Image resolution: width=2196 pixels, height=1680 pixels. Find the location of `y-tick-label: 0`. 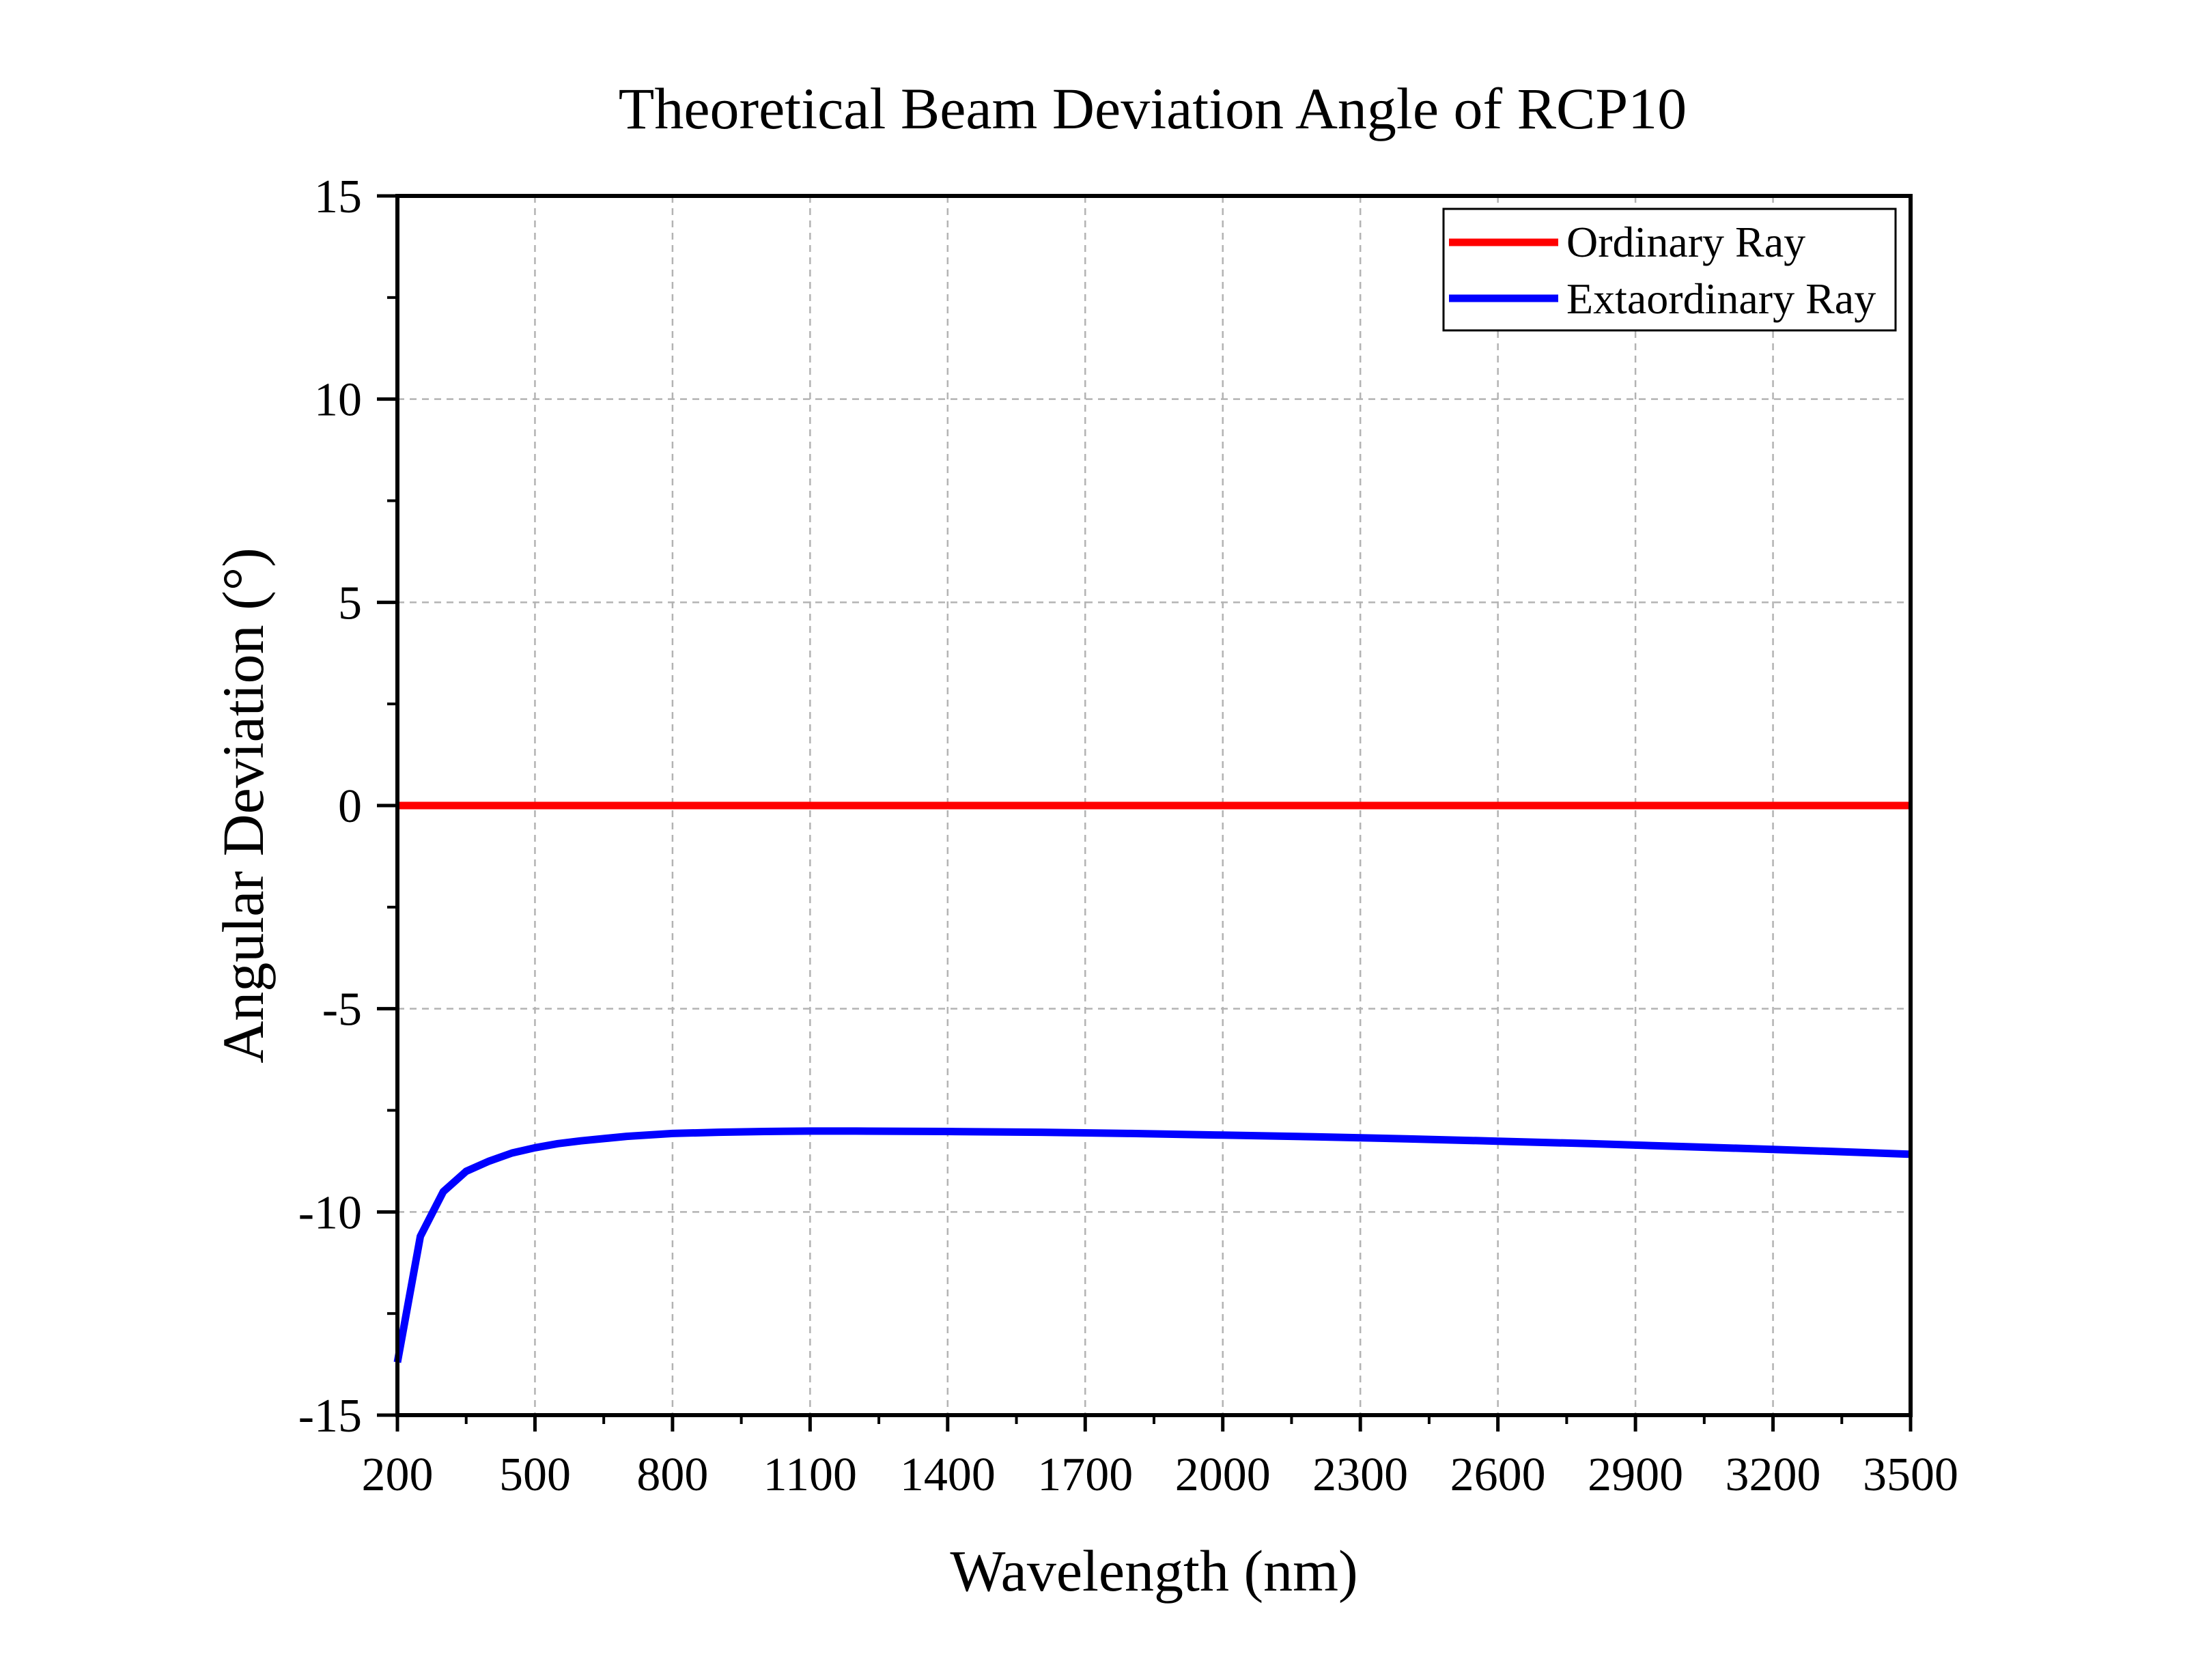

y-tick-label: 0 is located at coordinates (350, 806).